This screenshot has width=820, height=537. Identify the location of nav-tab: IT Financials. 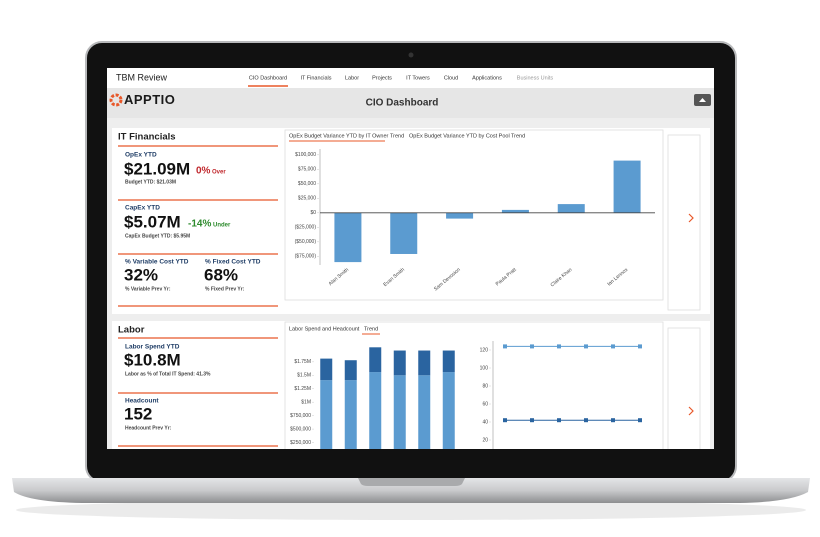
(315, 78).